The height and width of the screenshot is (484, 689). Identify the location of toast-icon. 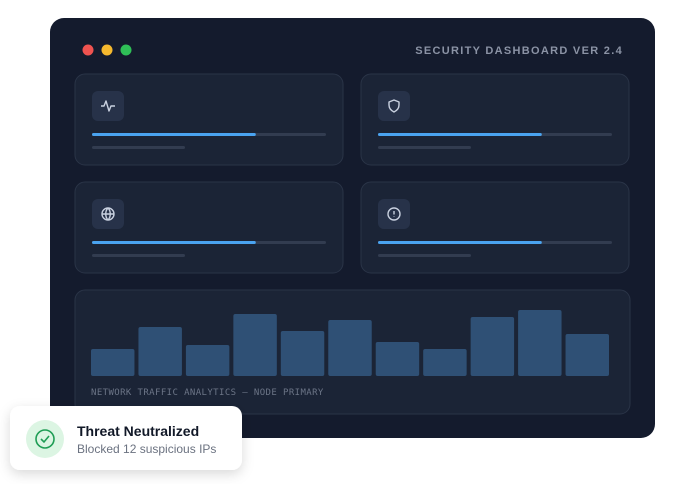
(45, 439).